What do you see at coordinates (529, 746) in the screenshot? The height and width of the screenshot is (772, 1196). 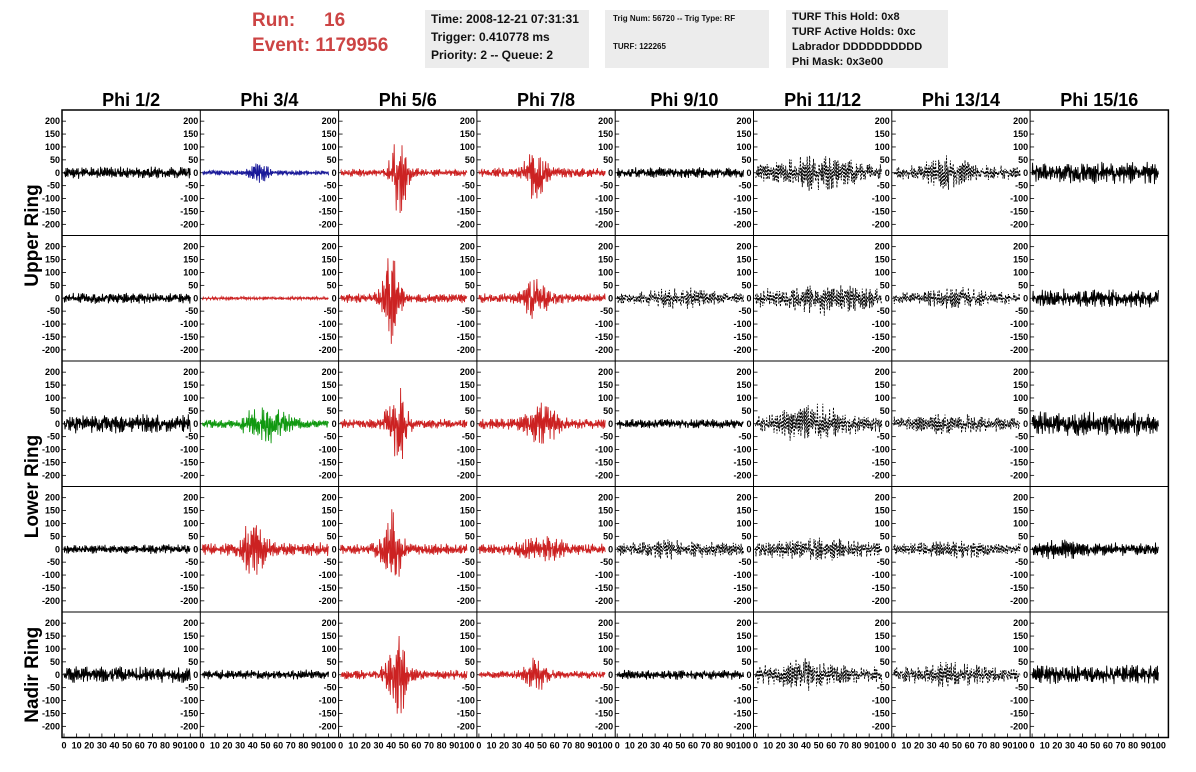 I see `x-tick-label: 40` at bounding box center [529, 746].